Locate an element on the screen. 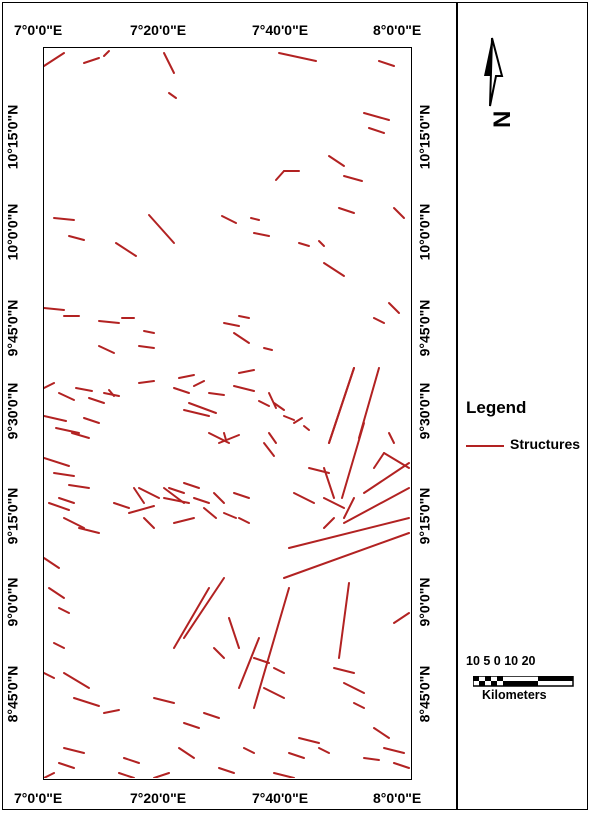 The height and width of the screenshot is (814, 592). left-lat-label-7: 8°45'0"N is located at coordinates (12, 694).